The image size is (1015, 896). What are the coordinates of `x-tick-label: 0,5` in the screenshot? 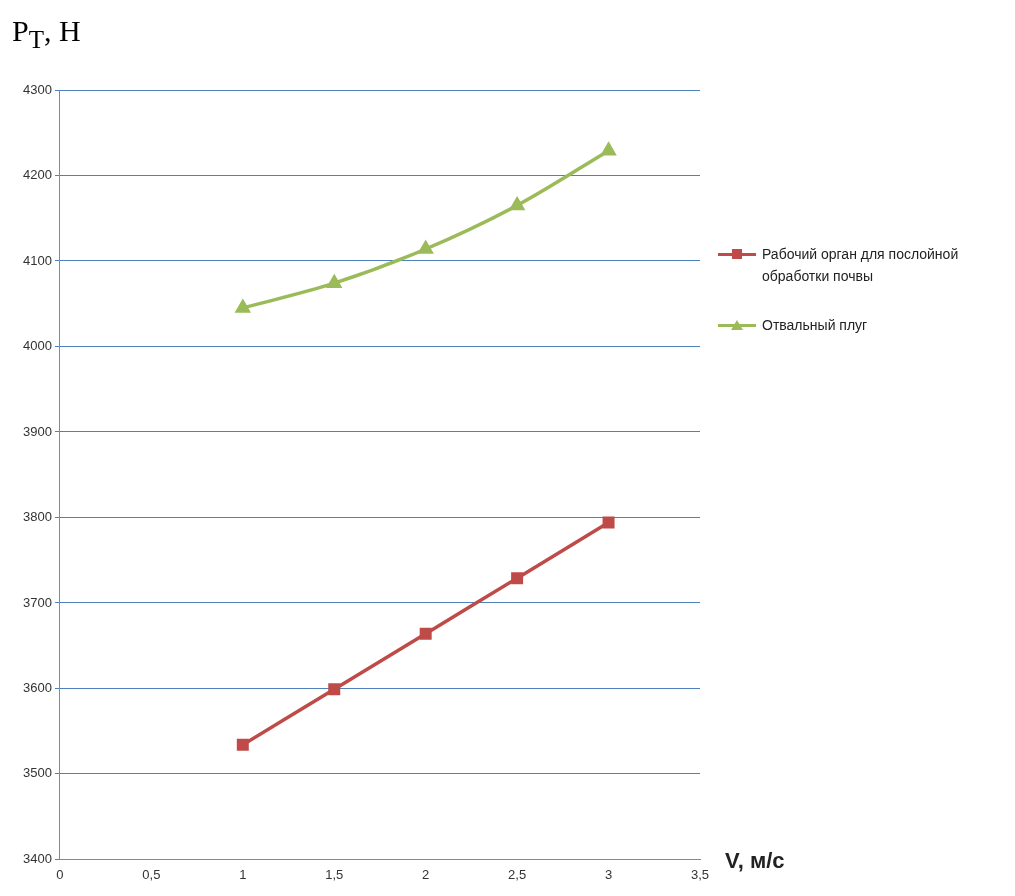 It's located at (151, 874).